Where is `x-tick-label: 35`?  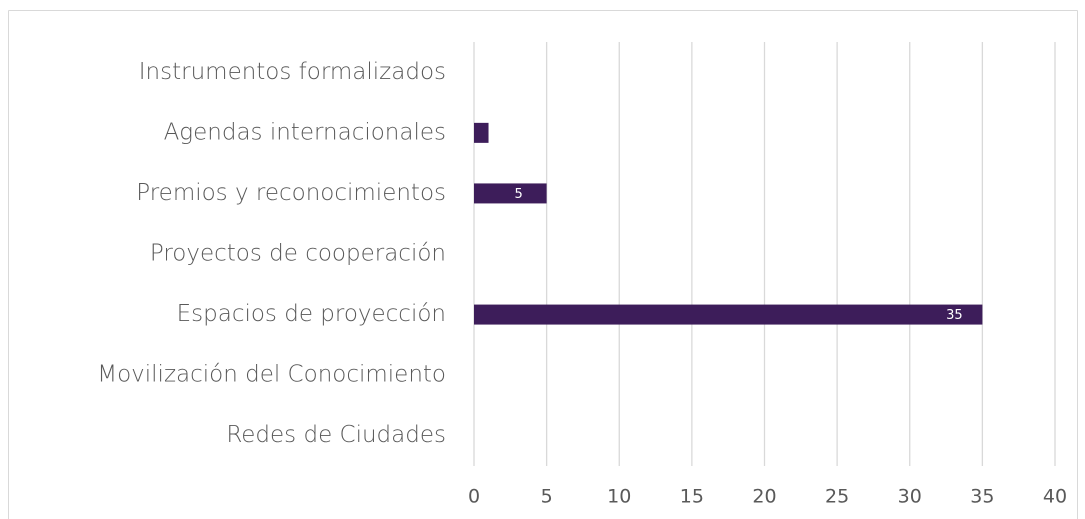
x-tick-label: 35 is located at coordinates (982, 497).